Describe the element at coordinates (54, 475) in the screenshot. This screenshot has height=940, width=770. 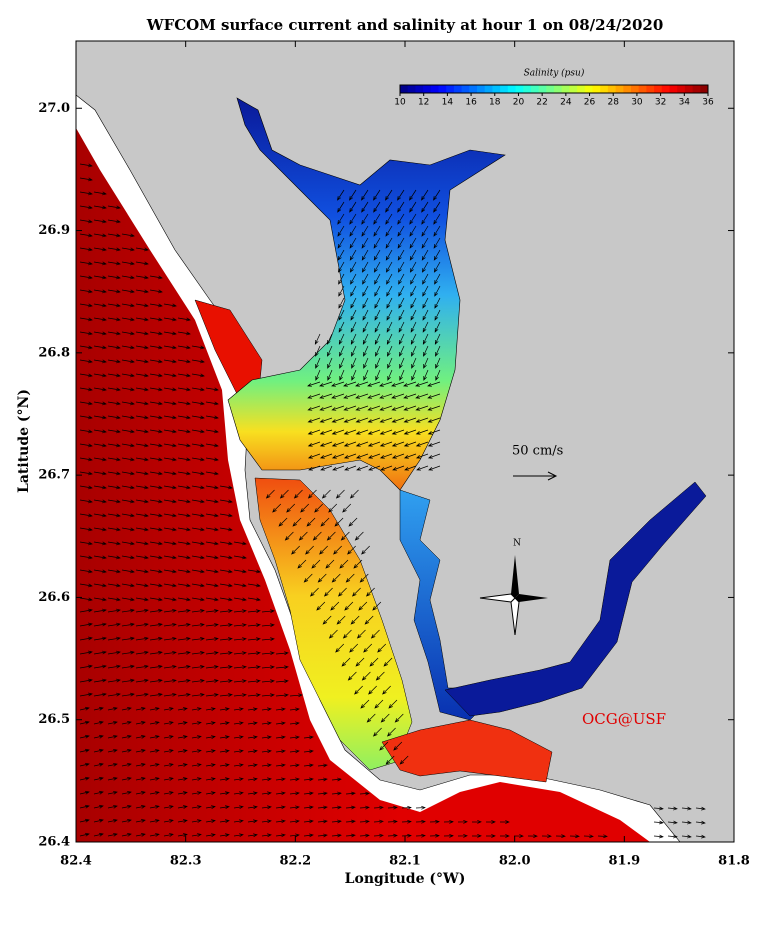
I see `y-tick-label: 26.7` at that location.